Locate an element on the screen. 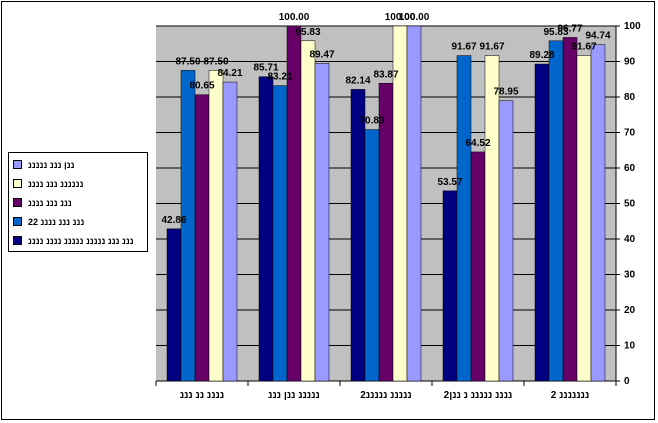  legend-label: נננ נננ ננננ is located at coordinates (50, 202).